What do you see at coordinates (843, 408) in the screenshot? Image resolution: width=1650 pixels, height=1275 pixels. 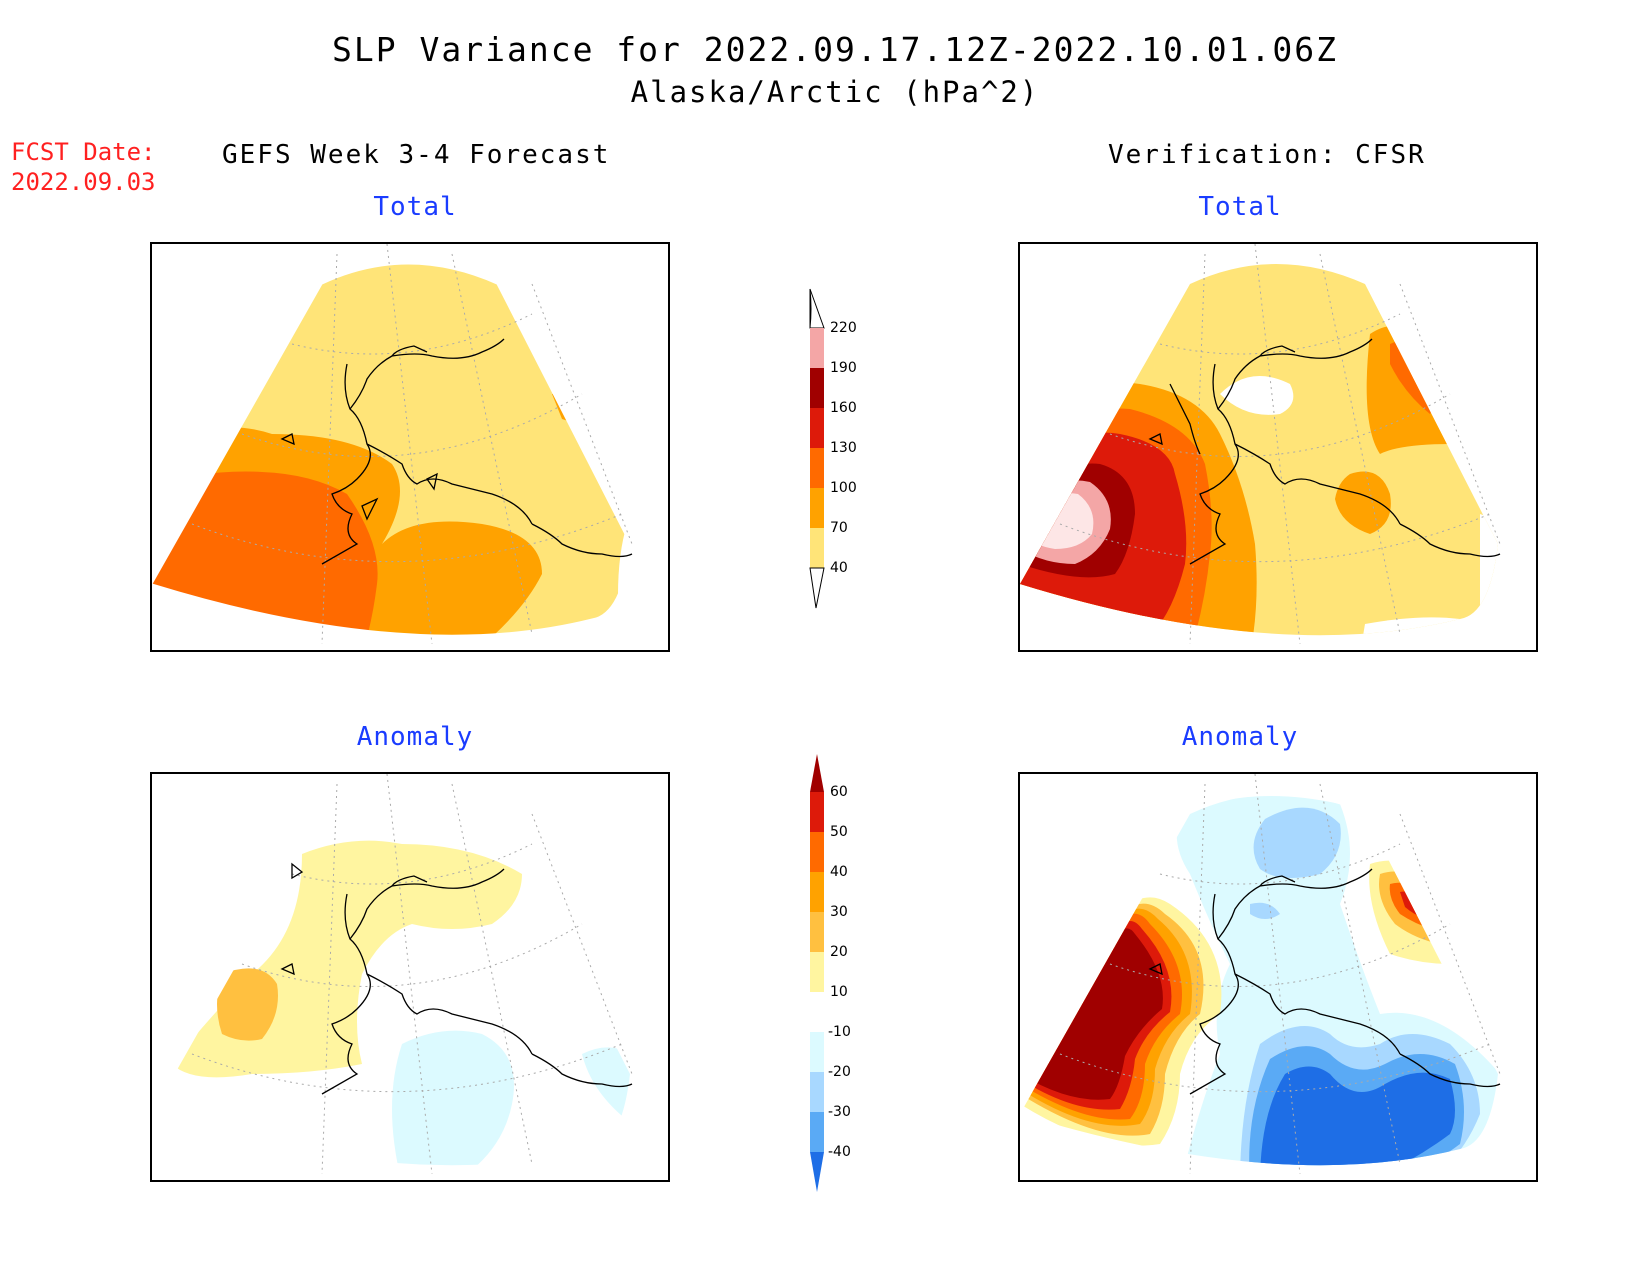 I see `colorbar-total-label-160: 160` at bounding box center [843, 408].